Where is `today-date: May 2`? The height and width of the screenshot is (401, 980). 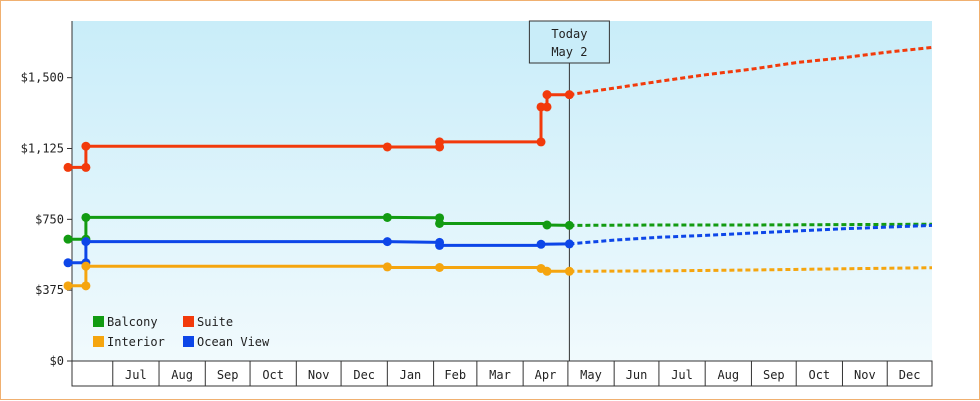 today-date: May 2 is located at coordinates (569, 52).